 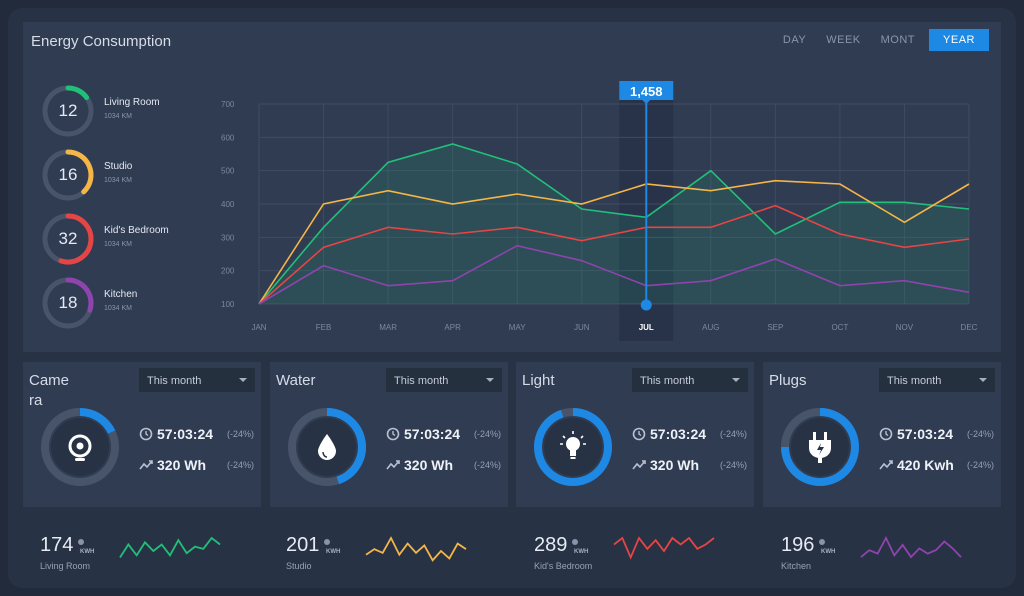 I want to click on y-tick-label: 200, so click(x=228, y=271).